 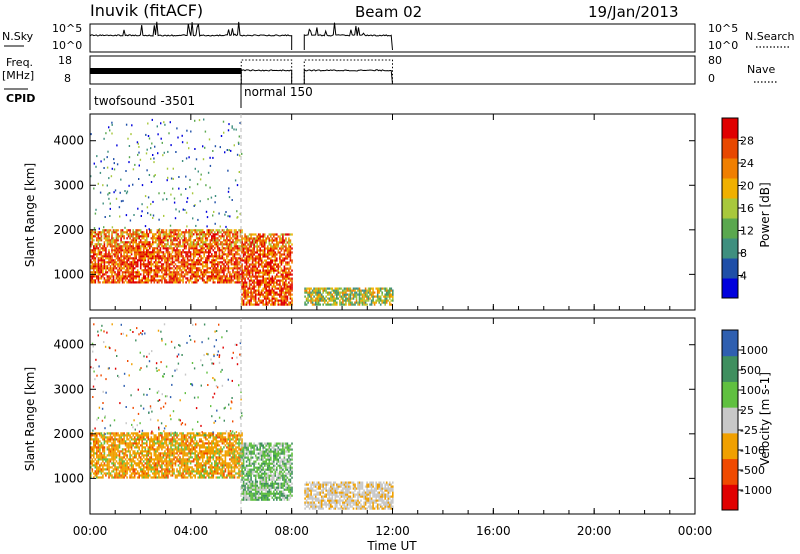 I want to click on nsky-left-tick-top: 10^5, so click(x=67, y=28).